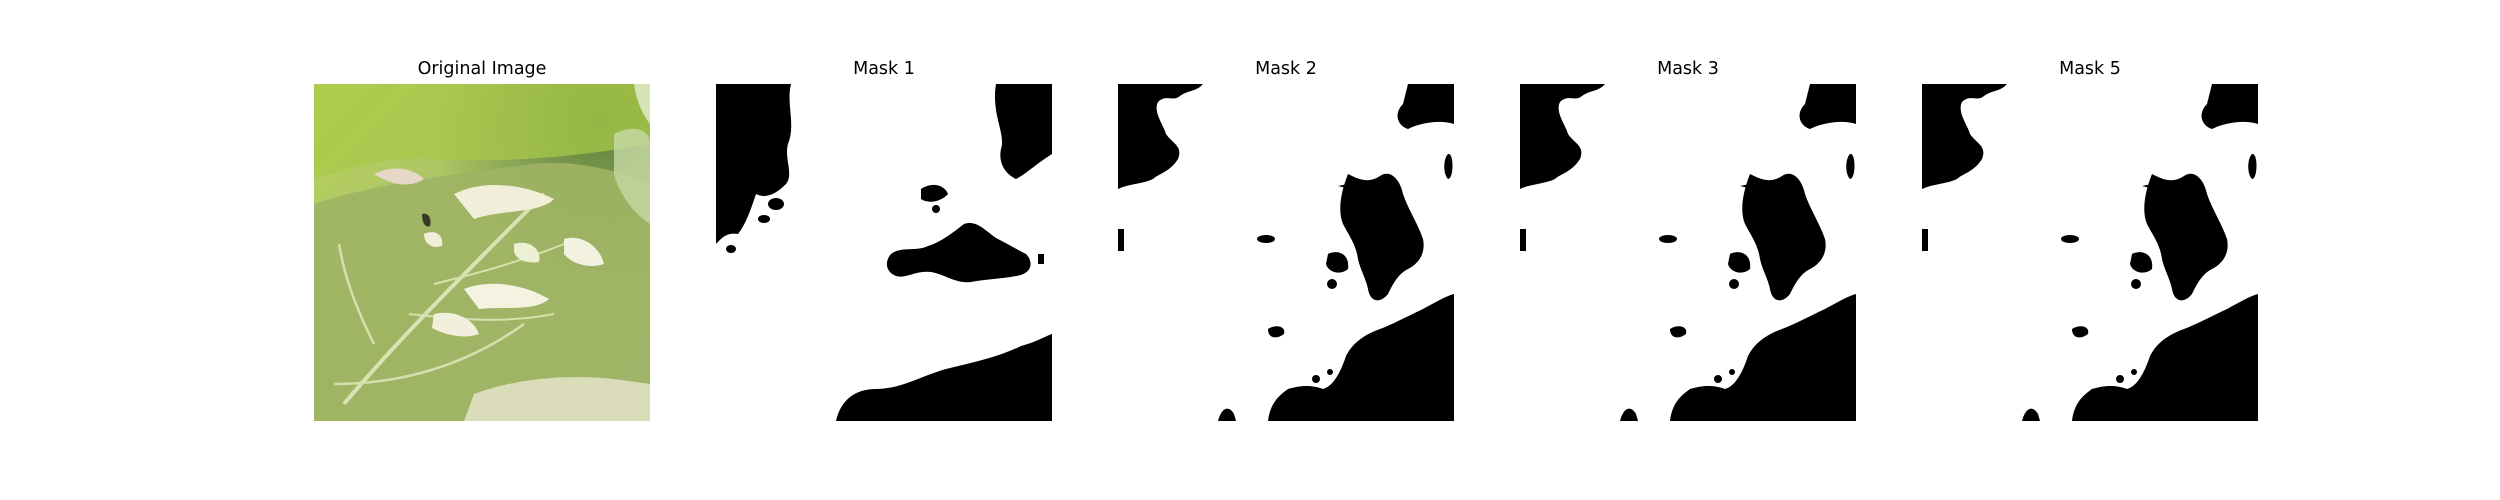 The height and width of the screenshot is (500, 2500). I want to click on panel-mask-5: Mask 5, so click(2090, 250).